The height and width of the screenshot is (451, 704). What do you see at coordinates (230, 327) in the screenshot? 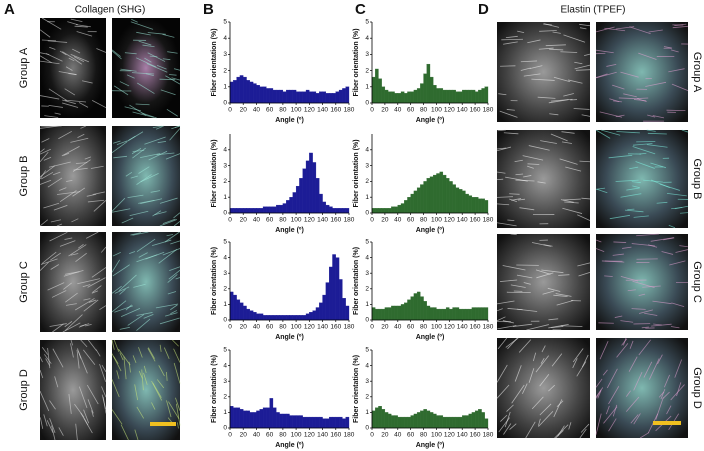
I see `x-tick-label: 0` at bounding box center [230, 327].